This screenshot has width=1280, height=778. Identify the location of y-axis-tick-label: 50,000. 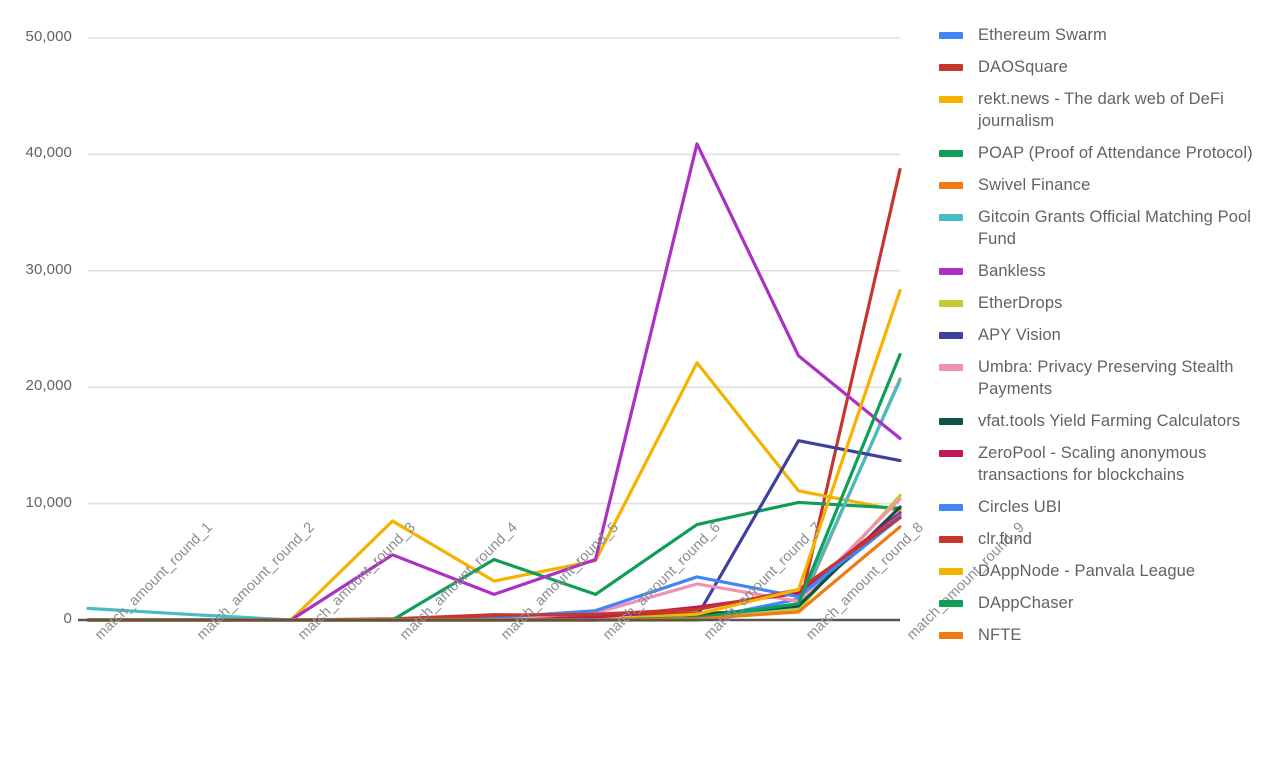
(48, 36).